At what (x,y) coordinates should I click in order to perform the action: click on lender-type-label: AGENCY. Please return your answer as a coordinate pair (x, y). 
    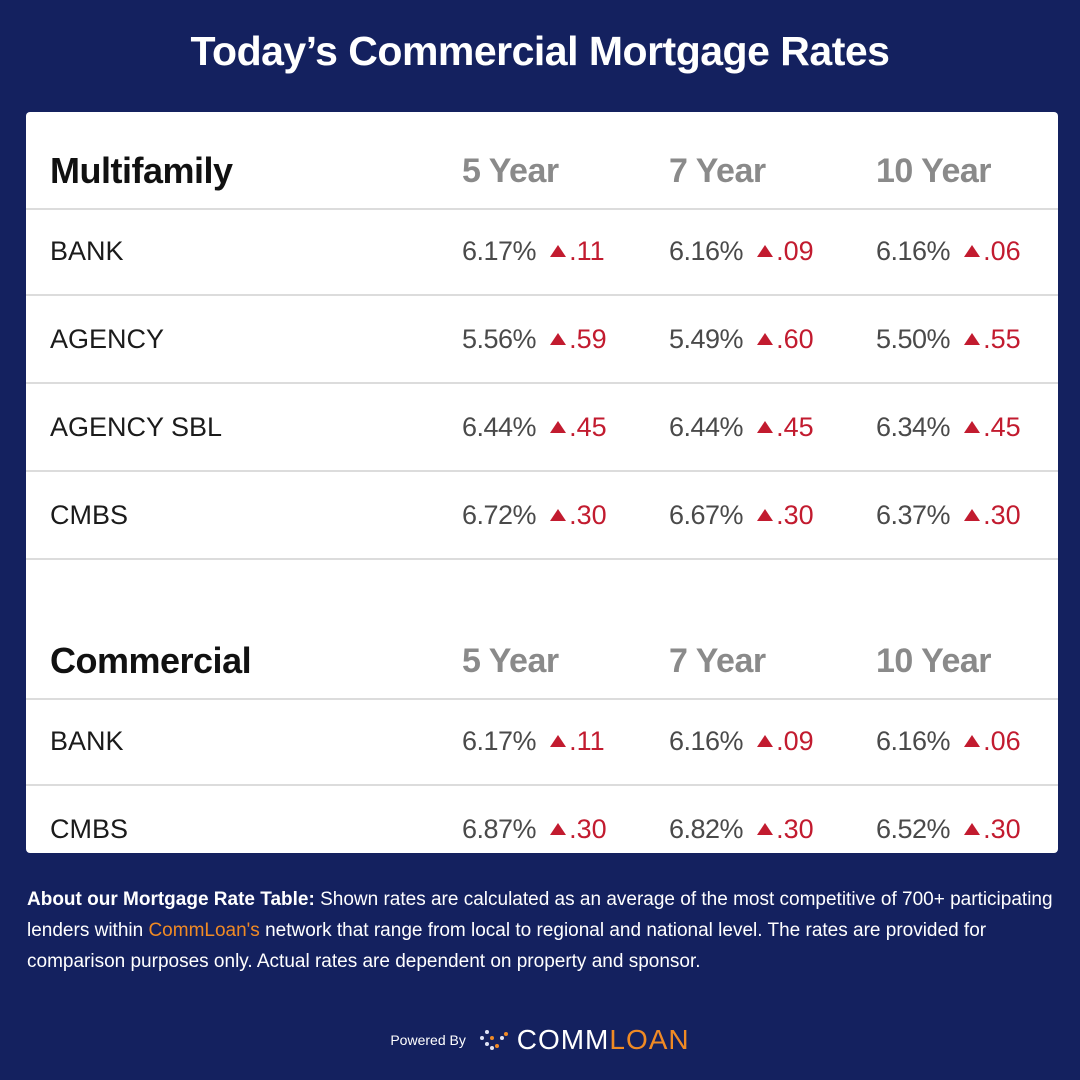
    Looking at the image, I should click on (107, 339).